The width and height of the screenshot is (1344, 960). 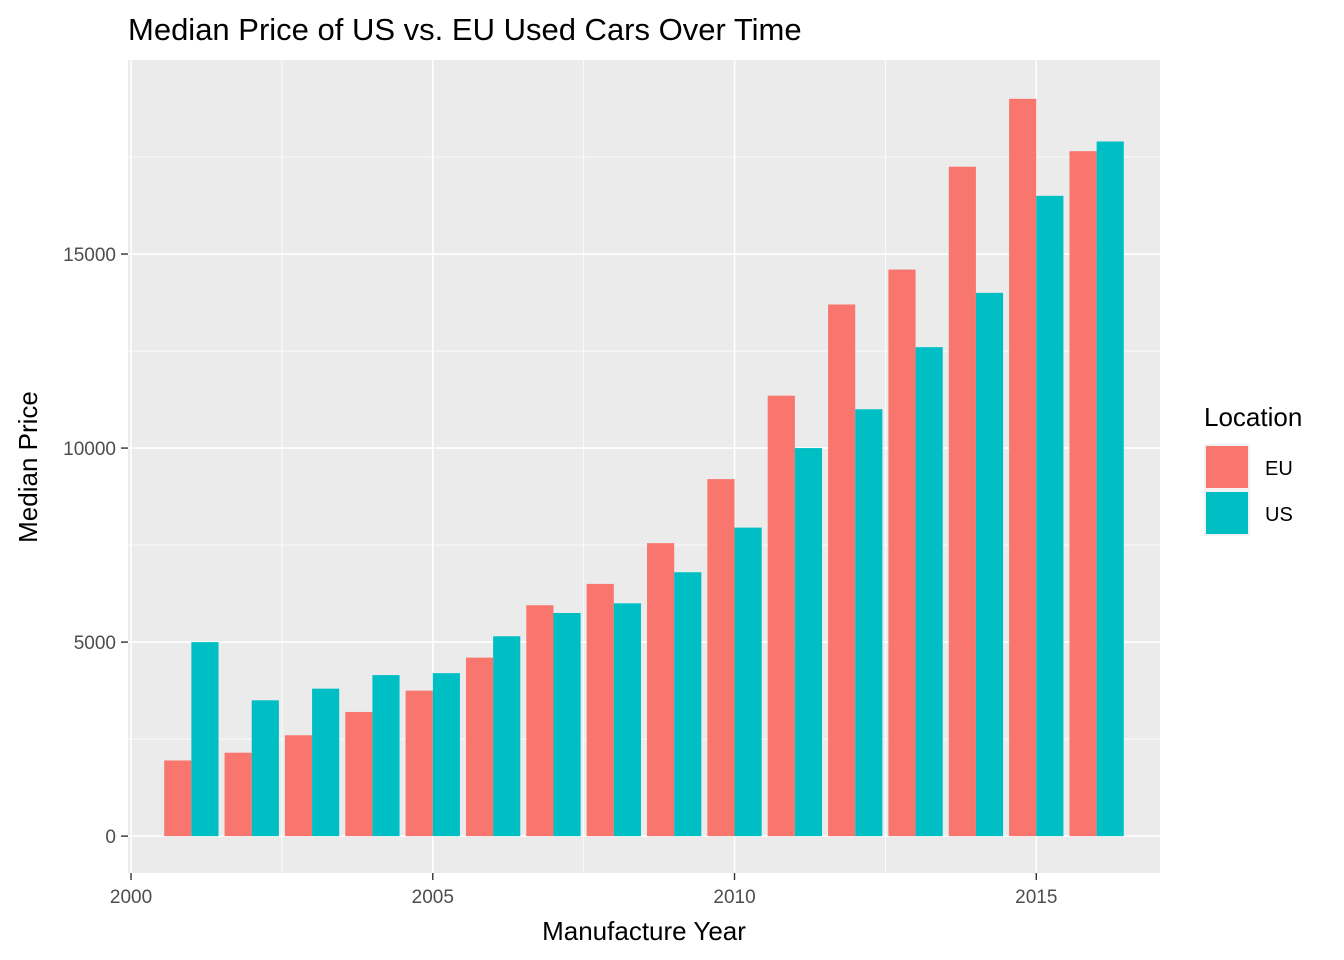 I want to click on y-tick-label: 15000, so click(x=89, y=255).